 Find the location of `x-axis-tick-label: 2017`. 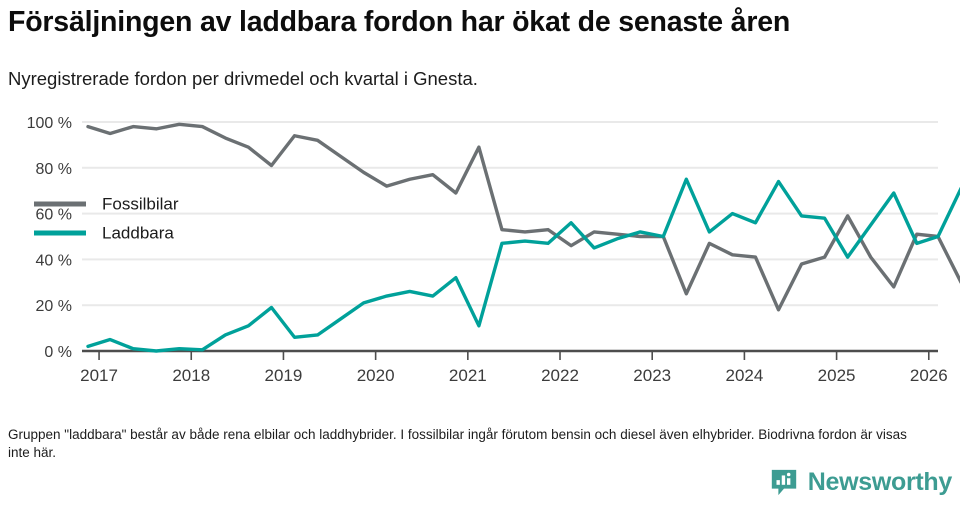

x-axis-tick-label: 2017 is located at coordinates (99, 375).